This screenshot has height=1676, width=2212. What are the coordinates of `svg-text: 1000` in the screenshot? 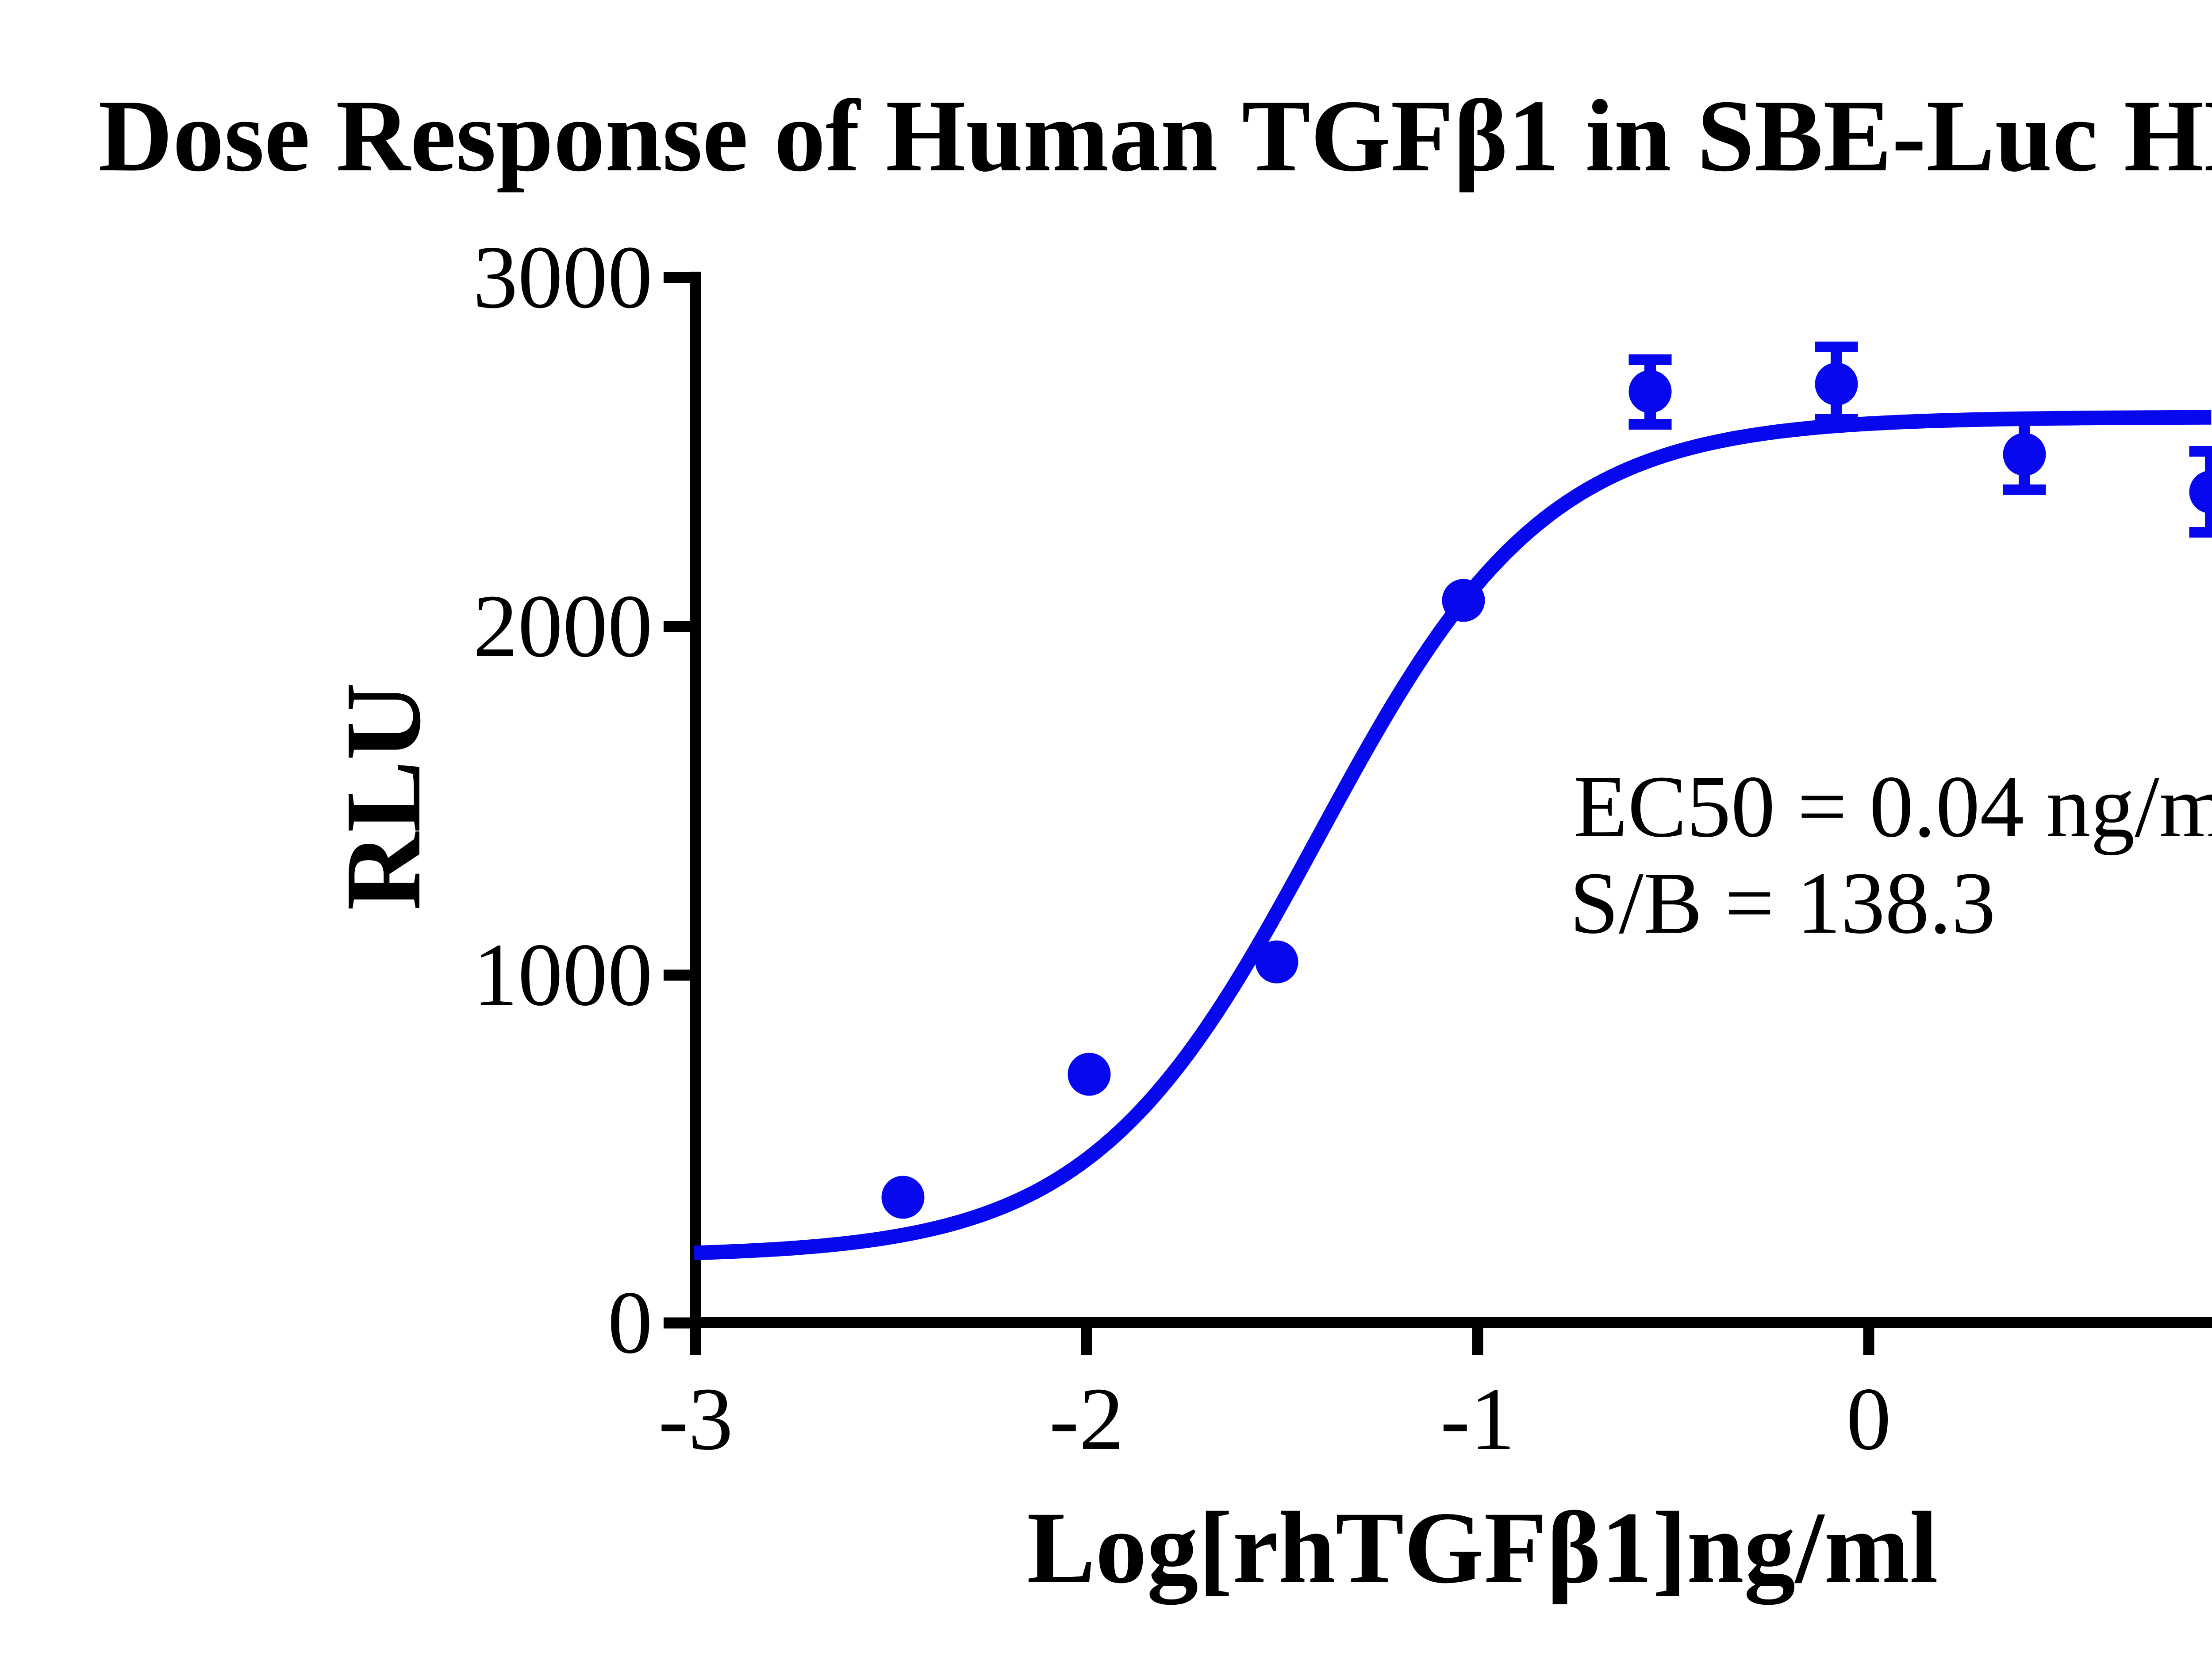 It's located at (563, 974).